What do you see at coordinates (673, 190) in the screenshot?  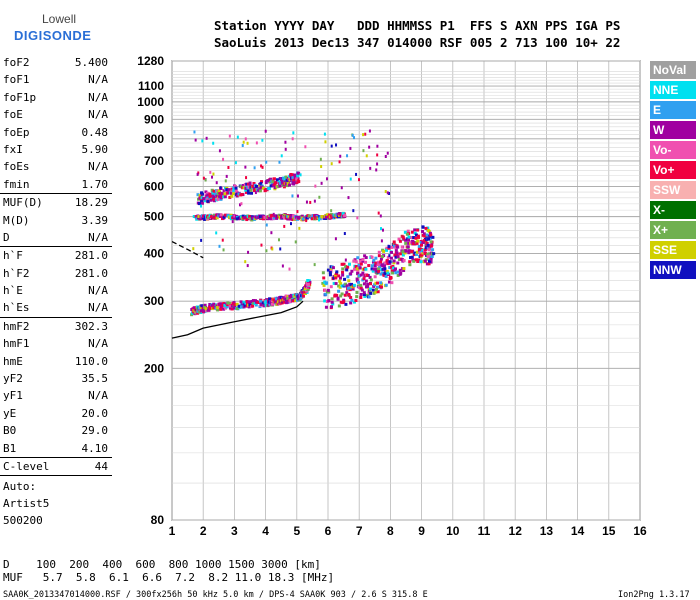 I see `legend-item: SSW` at bounding box center [673, 190].